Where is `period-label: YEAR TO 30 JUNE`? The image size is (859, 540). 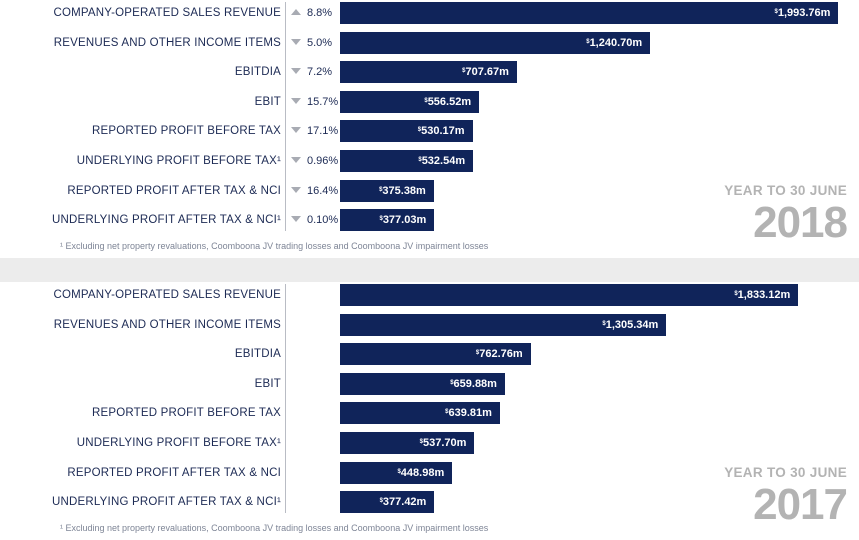
period-label: YEAR TO 30 JUNE is located at coordinates (785, 190).